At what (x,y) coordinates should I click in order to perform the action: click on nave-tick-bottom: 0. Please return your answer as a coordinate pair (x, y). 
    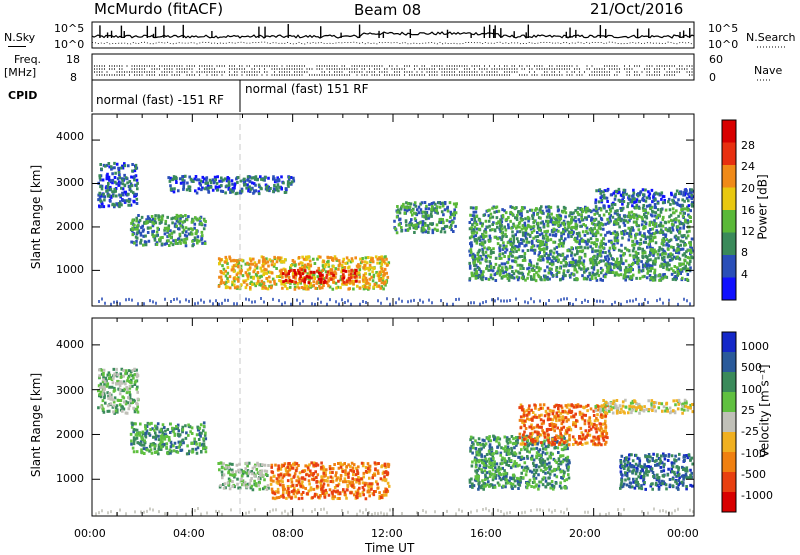
    Looking at the image, I should click on (712, 77).